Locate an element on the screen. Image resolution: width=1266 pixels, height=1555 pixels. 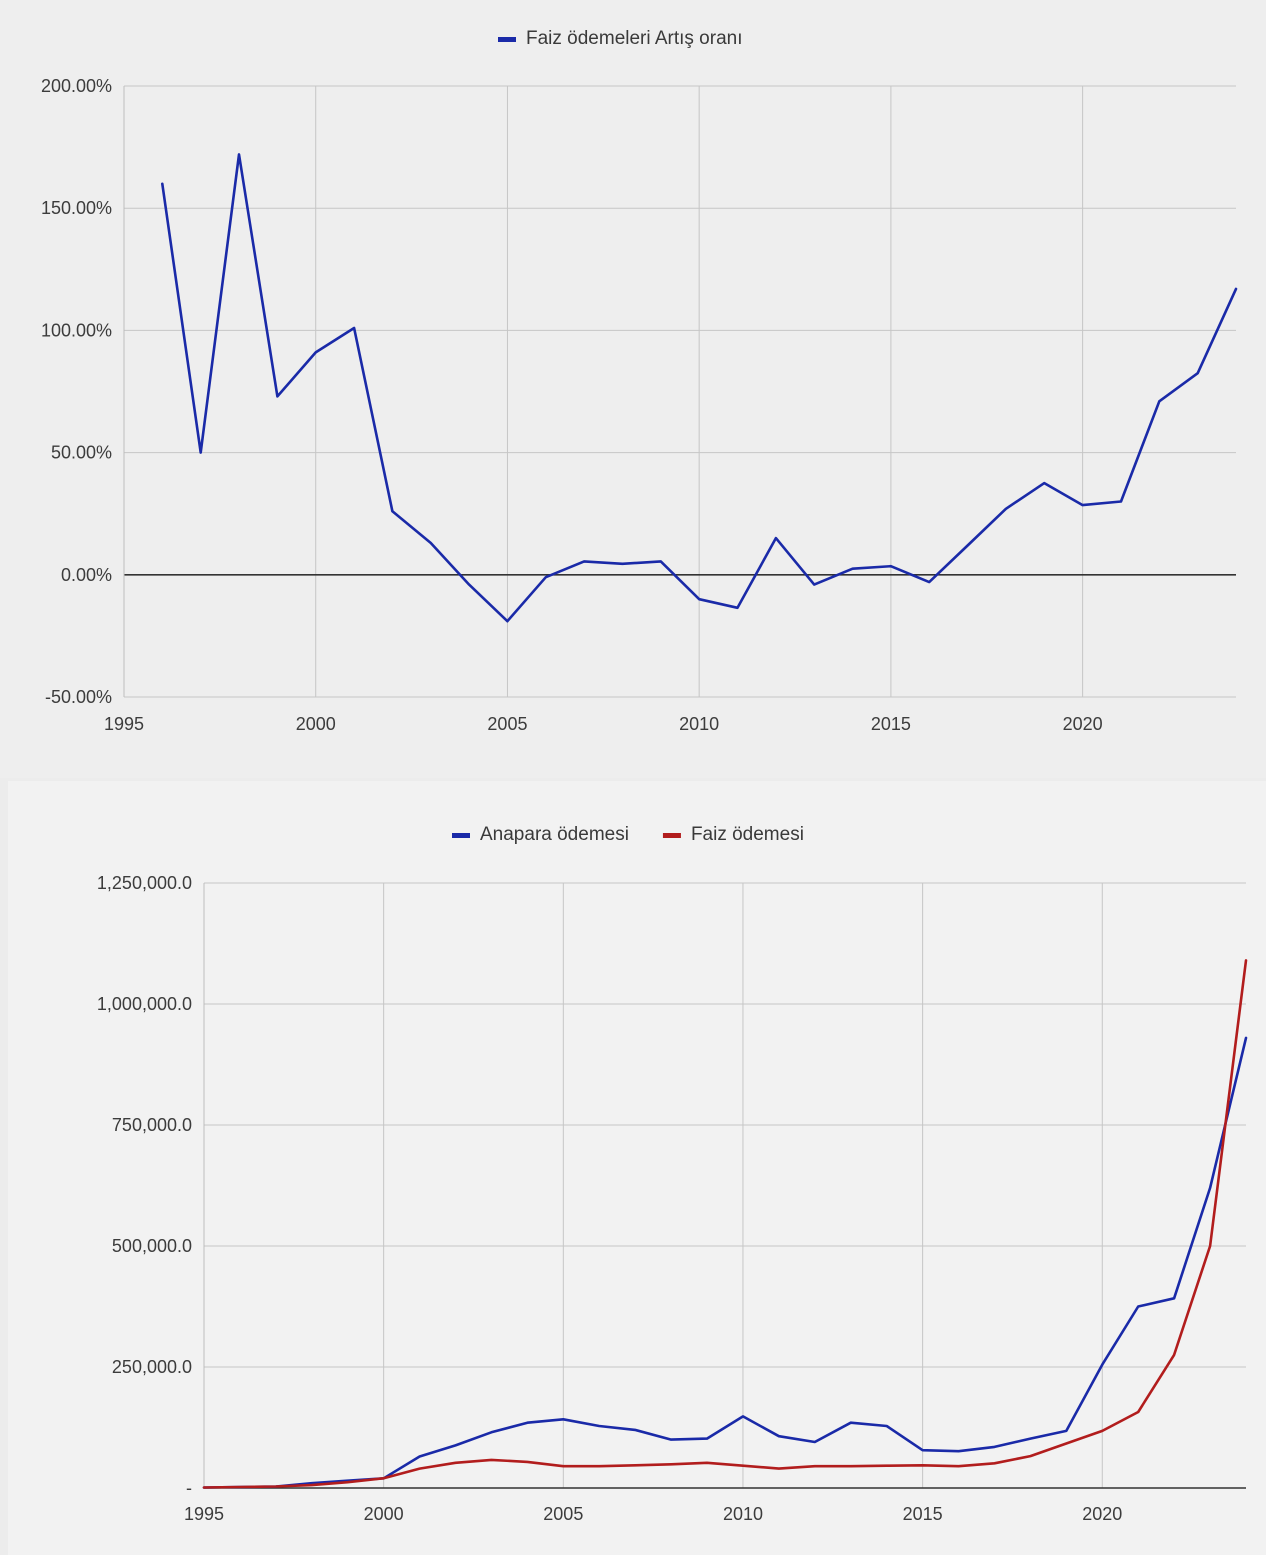
y-tick-label: 1,250,000.0 is located at coordinates (144, 883).